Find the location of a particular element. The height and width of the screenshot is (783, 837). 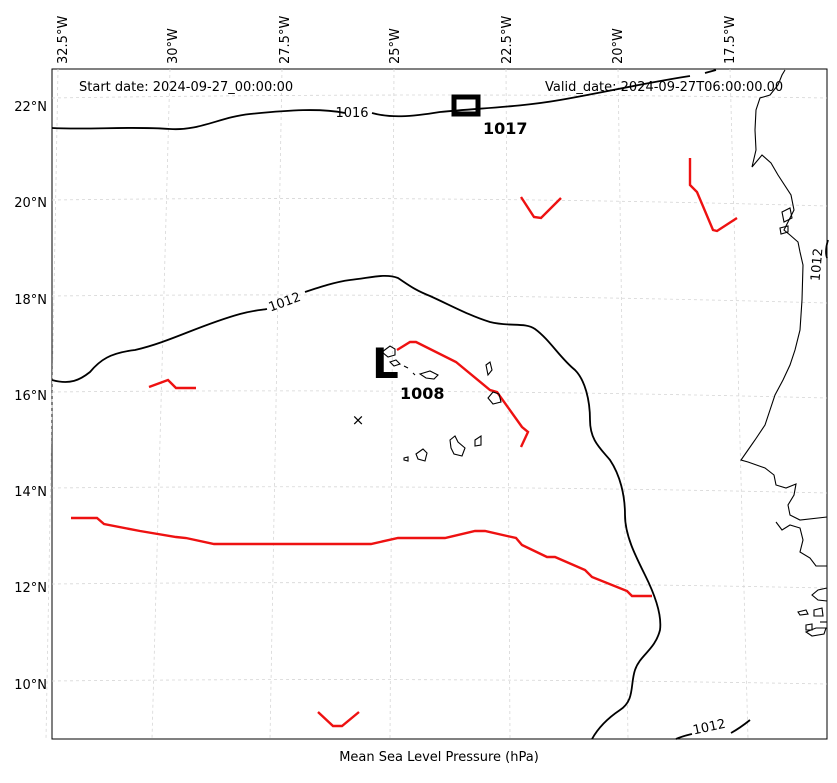

low-center-value: 1008 is located at coordinates (422, 393).